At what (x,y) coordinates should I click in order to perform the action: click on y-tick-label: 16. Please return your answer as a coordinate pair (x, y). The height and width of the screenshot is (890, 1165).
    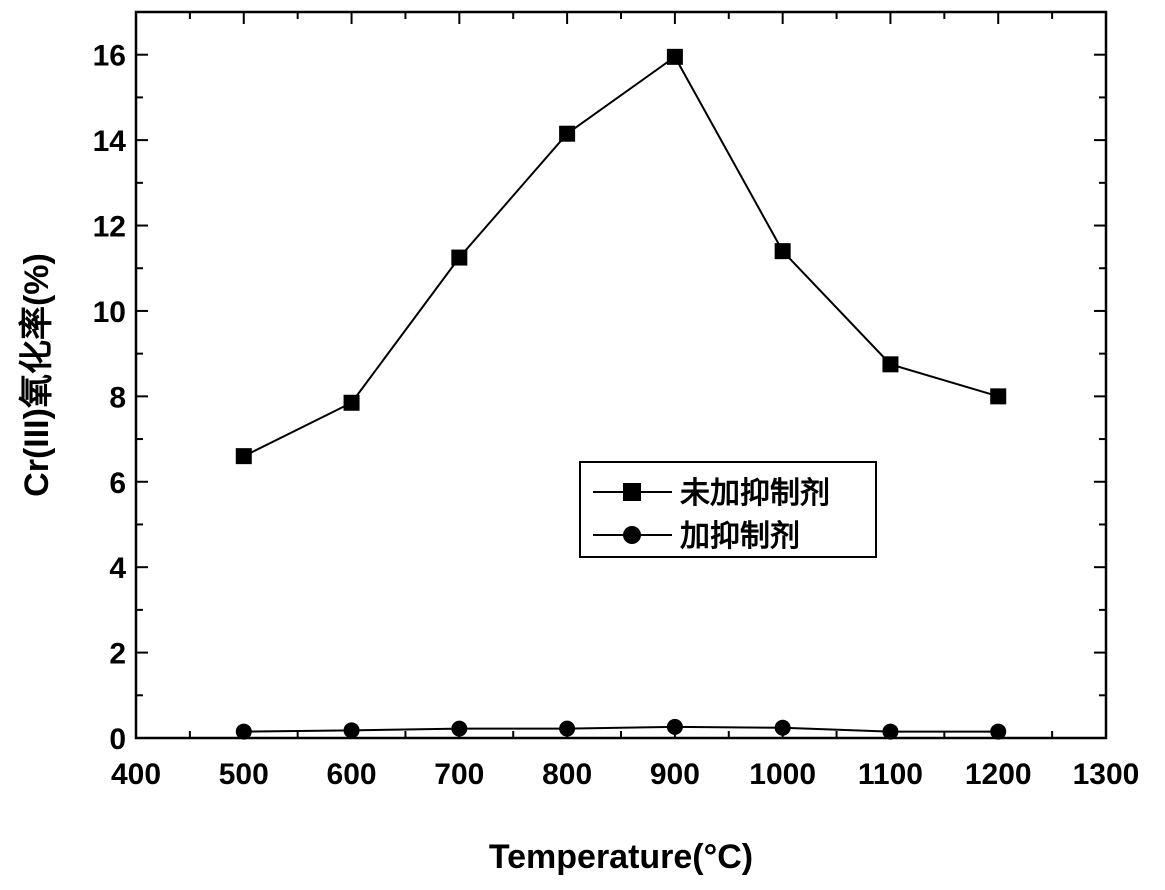
    Looking at the image, I should click on (109, 56).